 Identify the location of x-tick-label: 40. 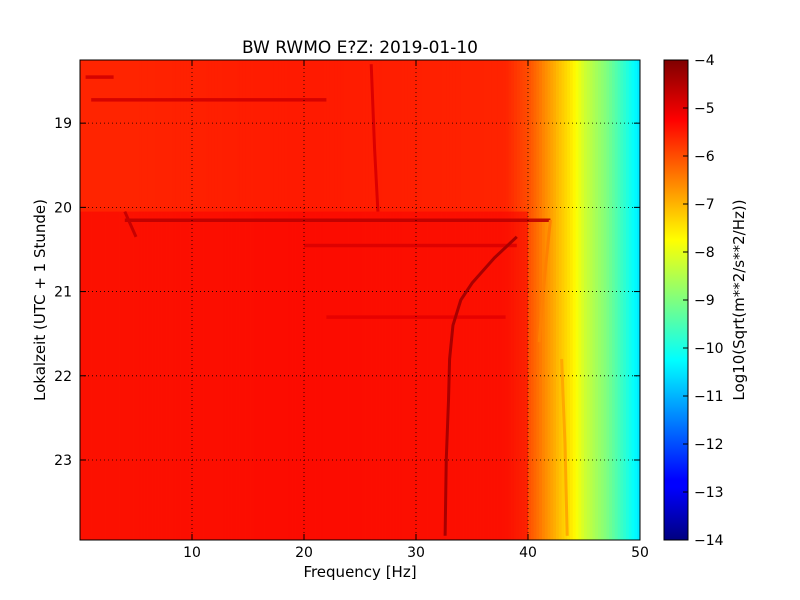
(528, 553).